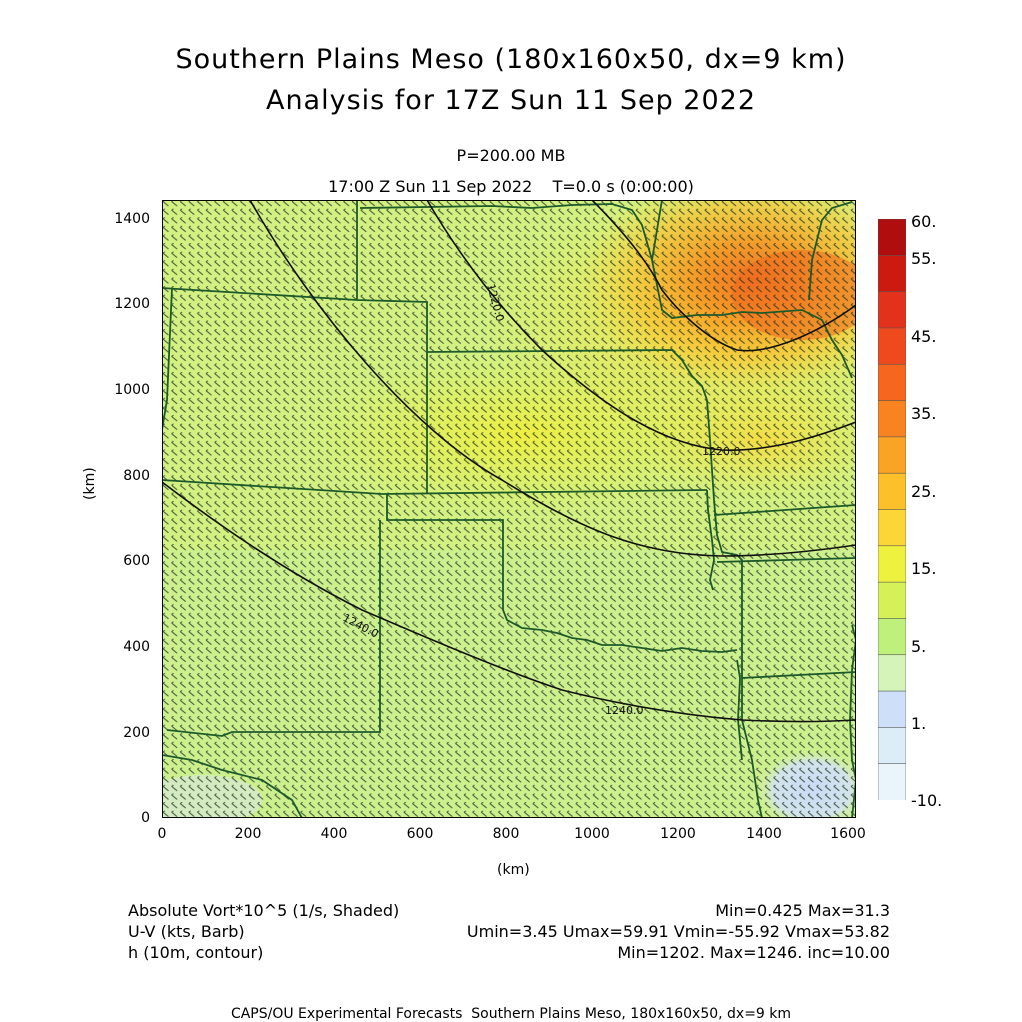  I want to click on x-tick-label: 600, so click(420, 834).